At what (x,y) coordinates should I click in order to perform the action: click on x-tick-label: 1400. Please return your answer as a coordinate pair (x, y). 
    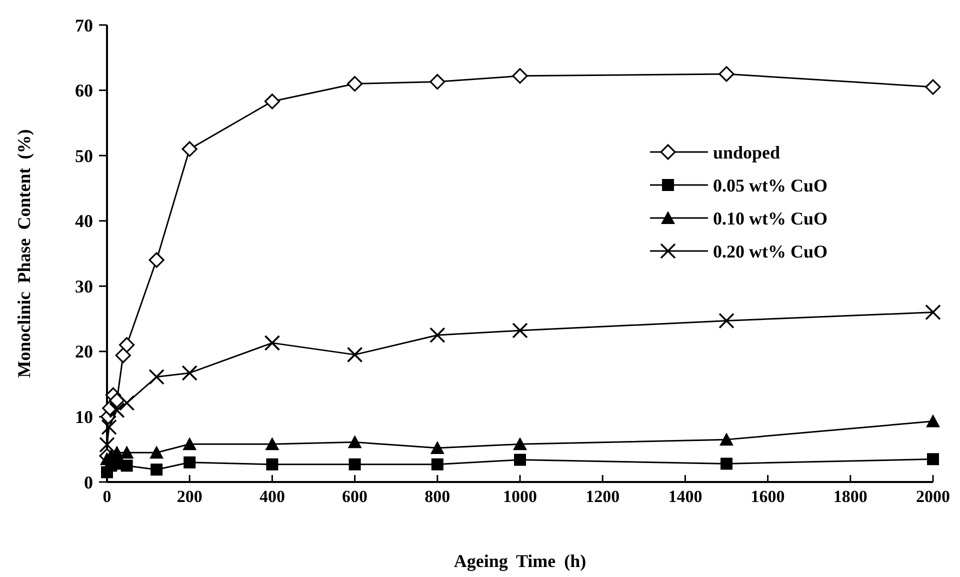
    Looking at the image, I should click on (685, 496).